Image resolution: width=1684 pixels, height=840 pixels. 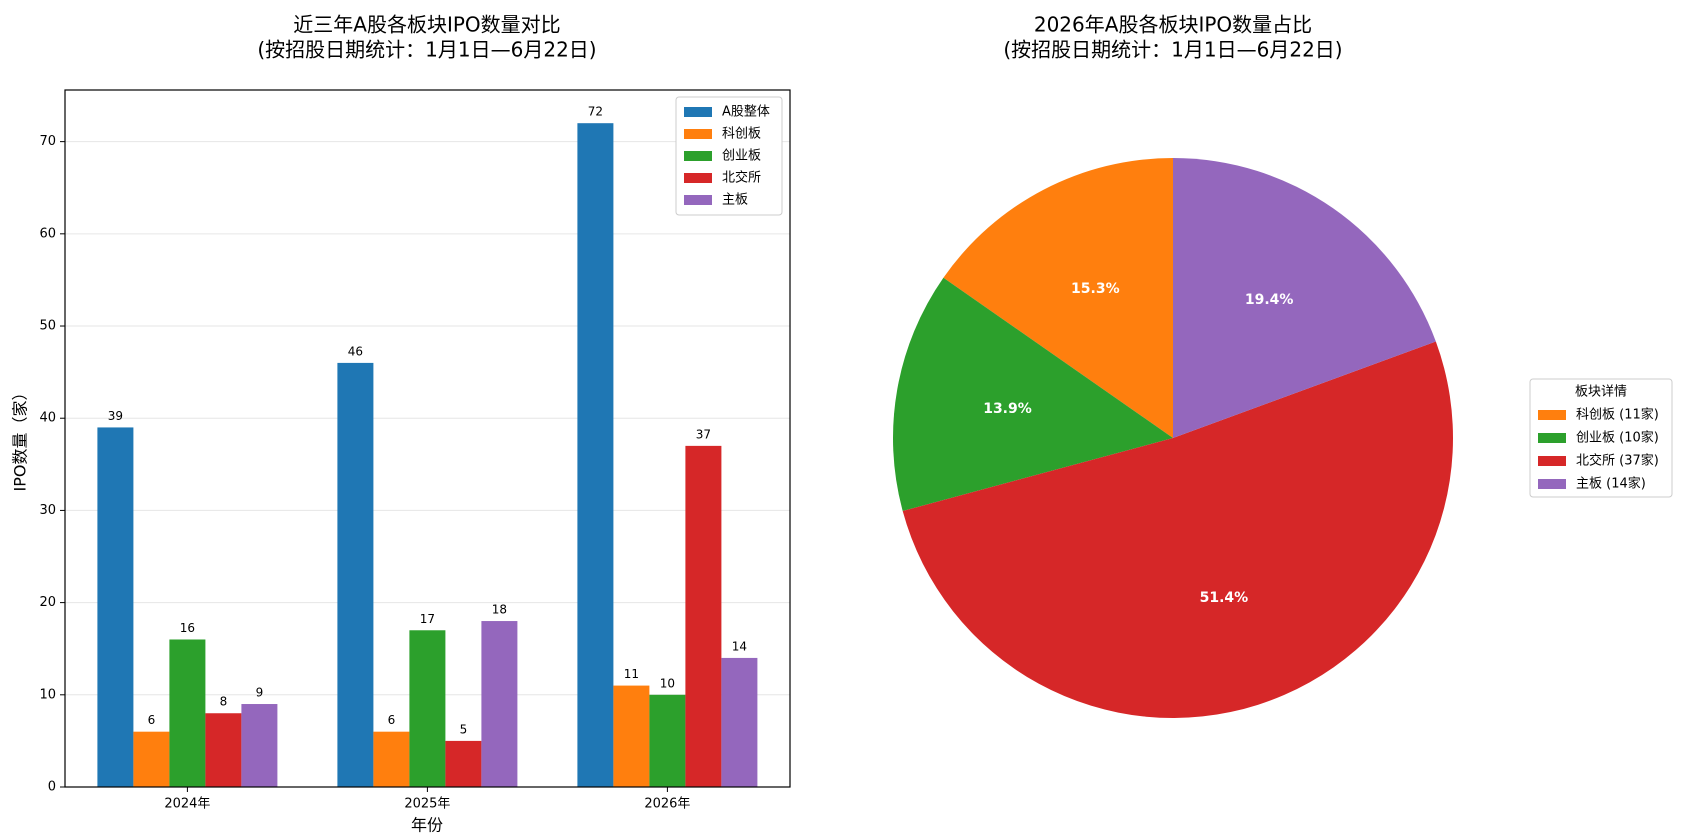 What do you see at coordinates (47, 694) in the screenshot?
I see `y-tick-label: 10` at bounding box center [47, 694].